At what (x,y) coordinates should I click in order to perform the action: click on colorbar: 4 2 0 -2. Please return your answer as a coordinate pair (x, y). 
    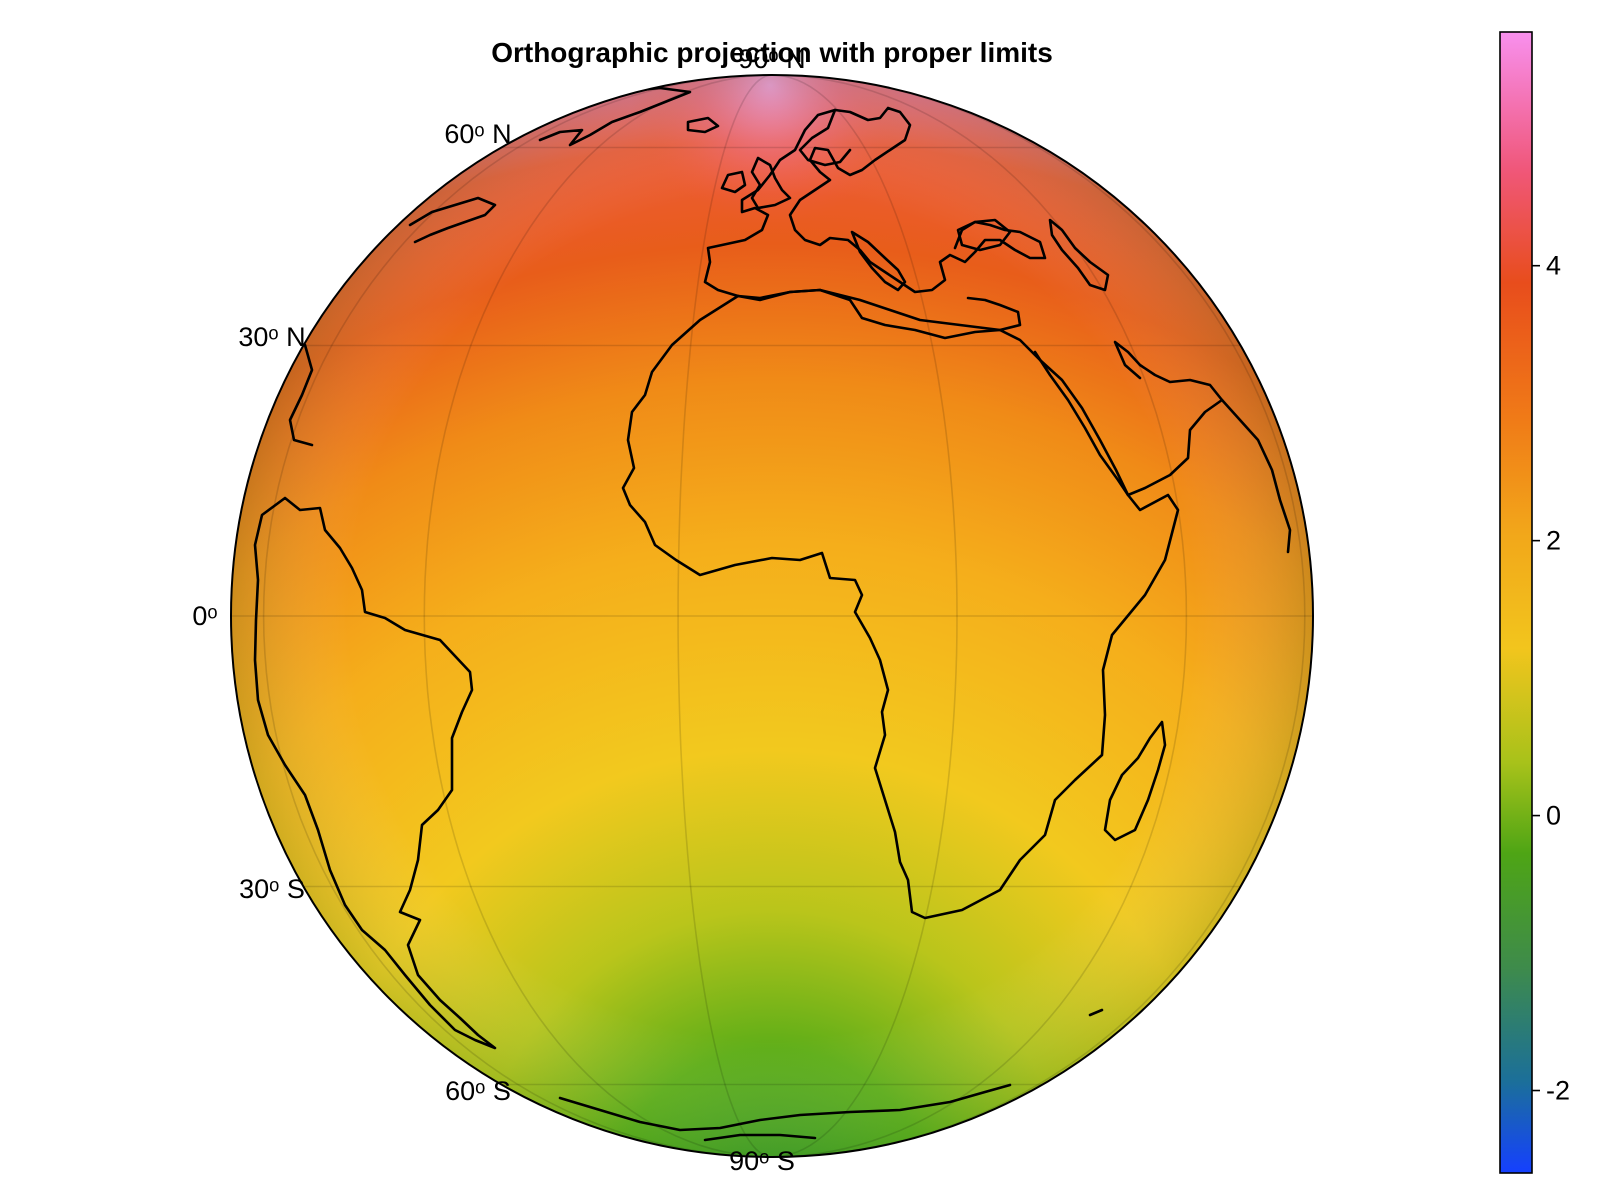
    Looking at the image, I should click on (1534, 602).